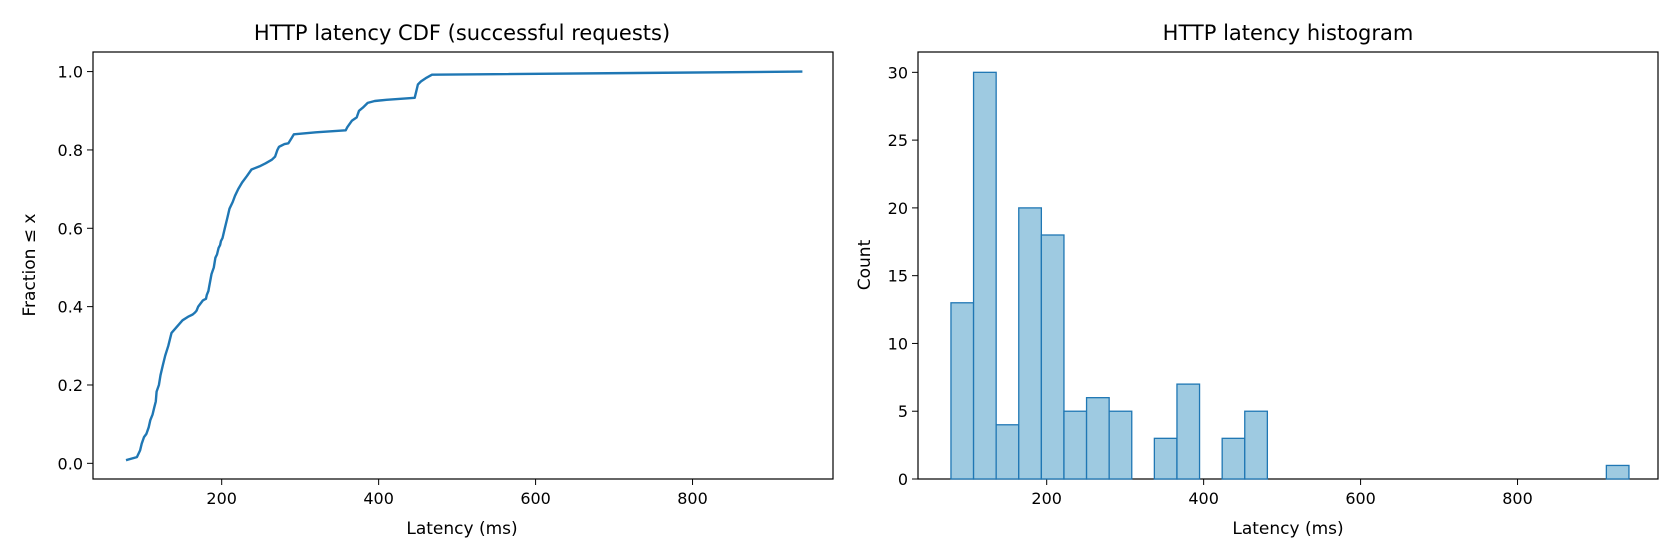 This screenshot has width=1680, height=560. Describe the element at coordinates (1288, 33) in the screenshot. I see `histogram-chart-title: HTTP latency histogram` at that location.